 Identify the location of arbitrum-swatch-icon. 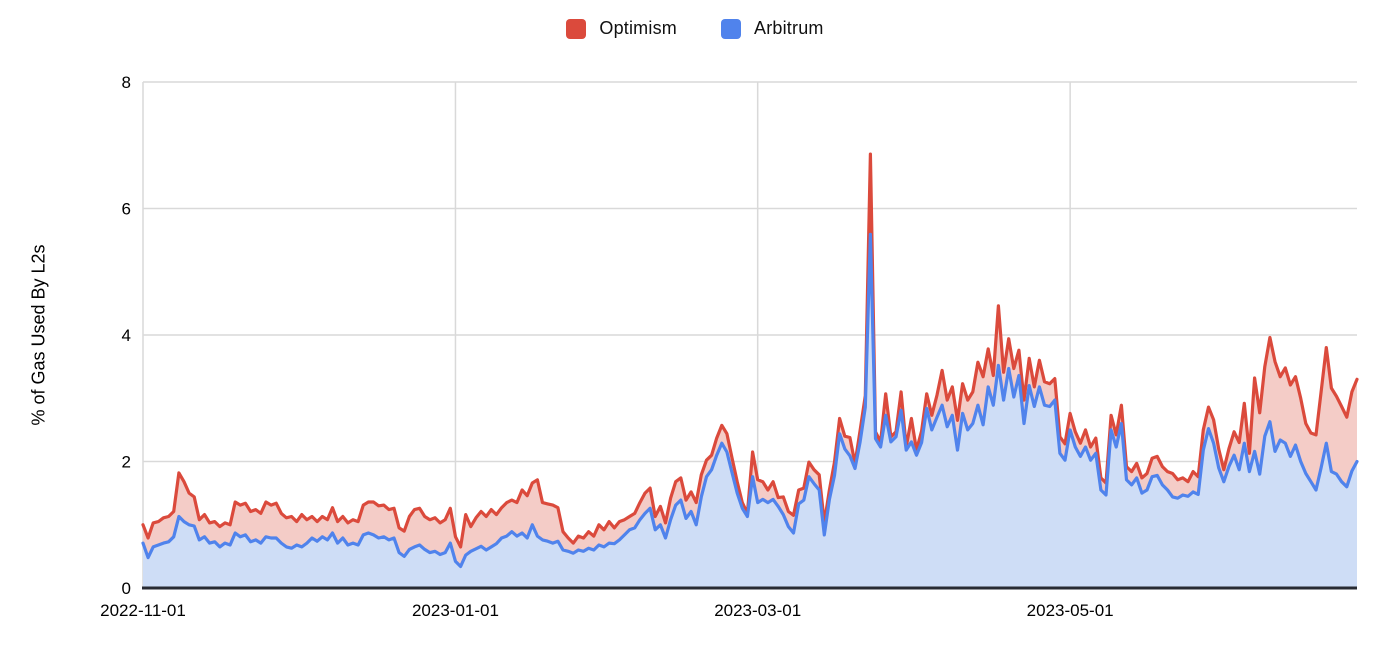
(730, 28).